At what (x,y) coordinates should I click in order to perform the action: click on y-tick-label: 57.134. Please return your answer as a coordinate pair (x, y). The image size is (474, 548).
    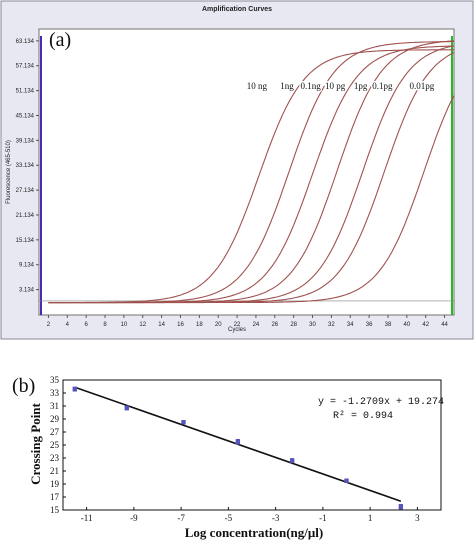
    Looking at the image, I should click on (25, 67).